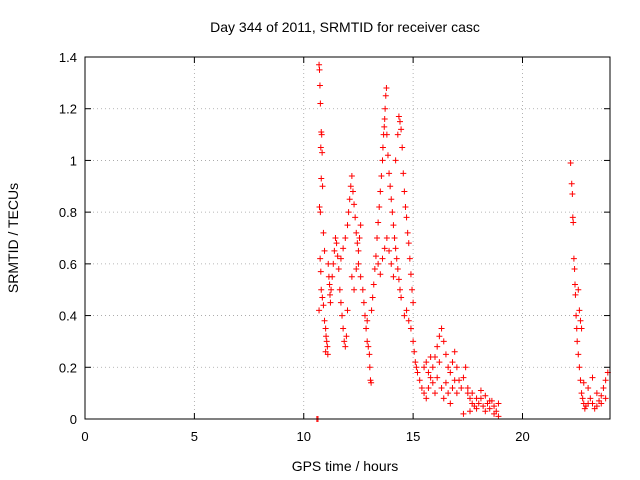 Image resolution: width=640 pixels, height=480 pixels. I want to click on y-tick-label: 1.2, so click(68, 109).